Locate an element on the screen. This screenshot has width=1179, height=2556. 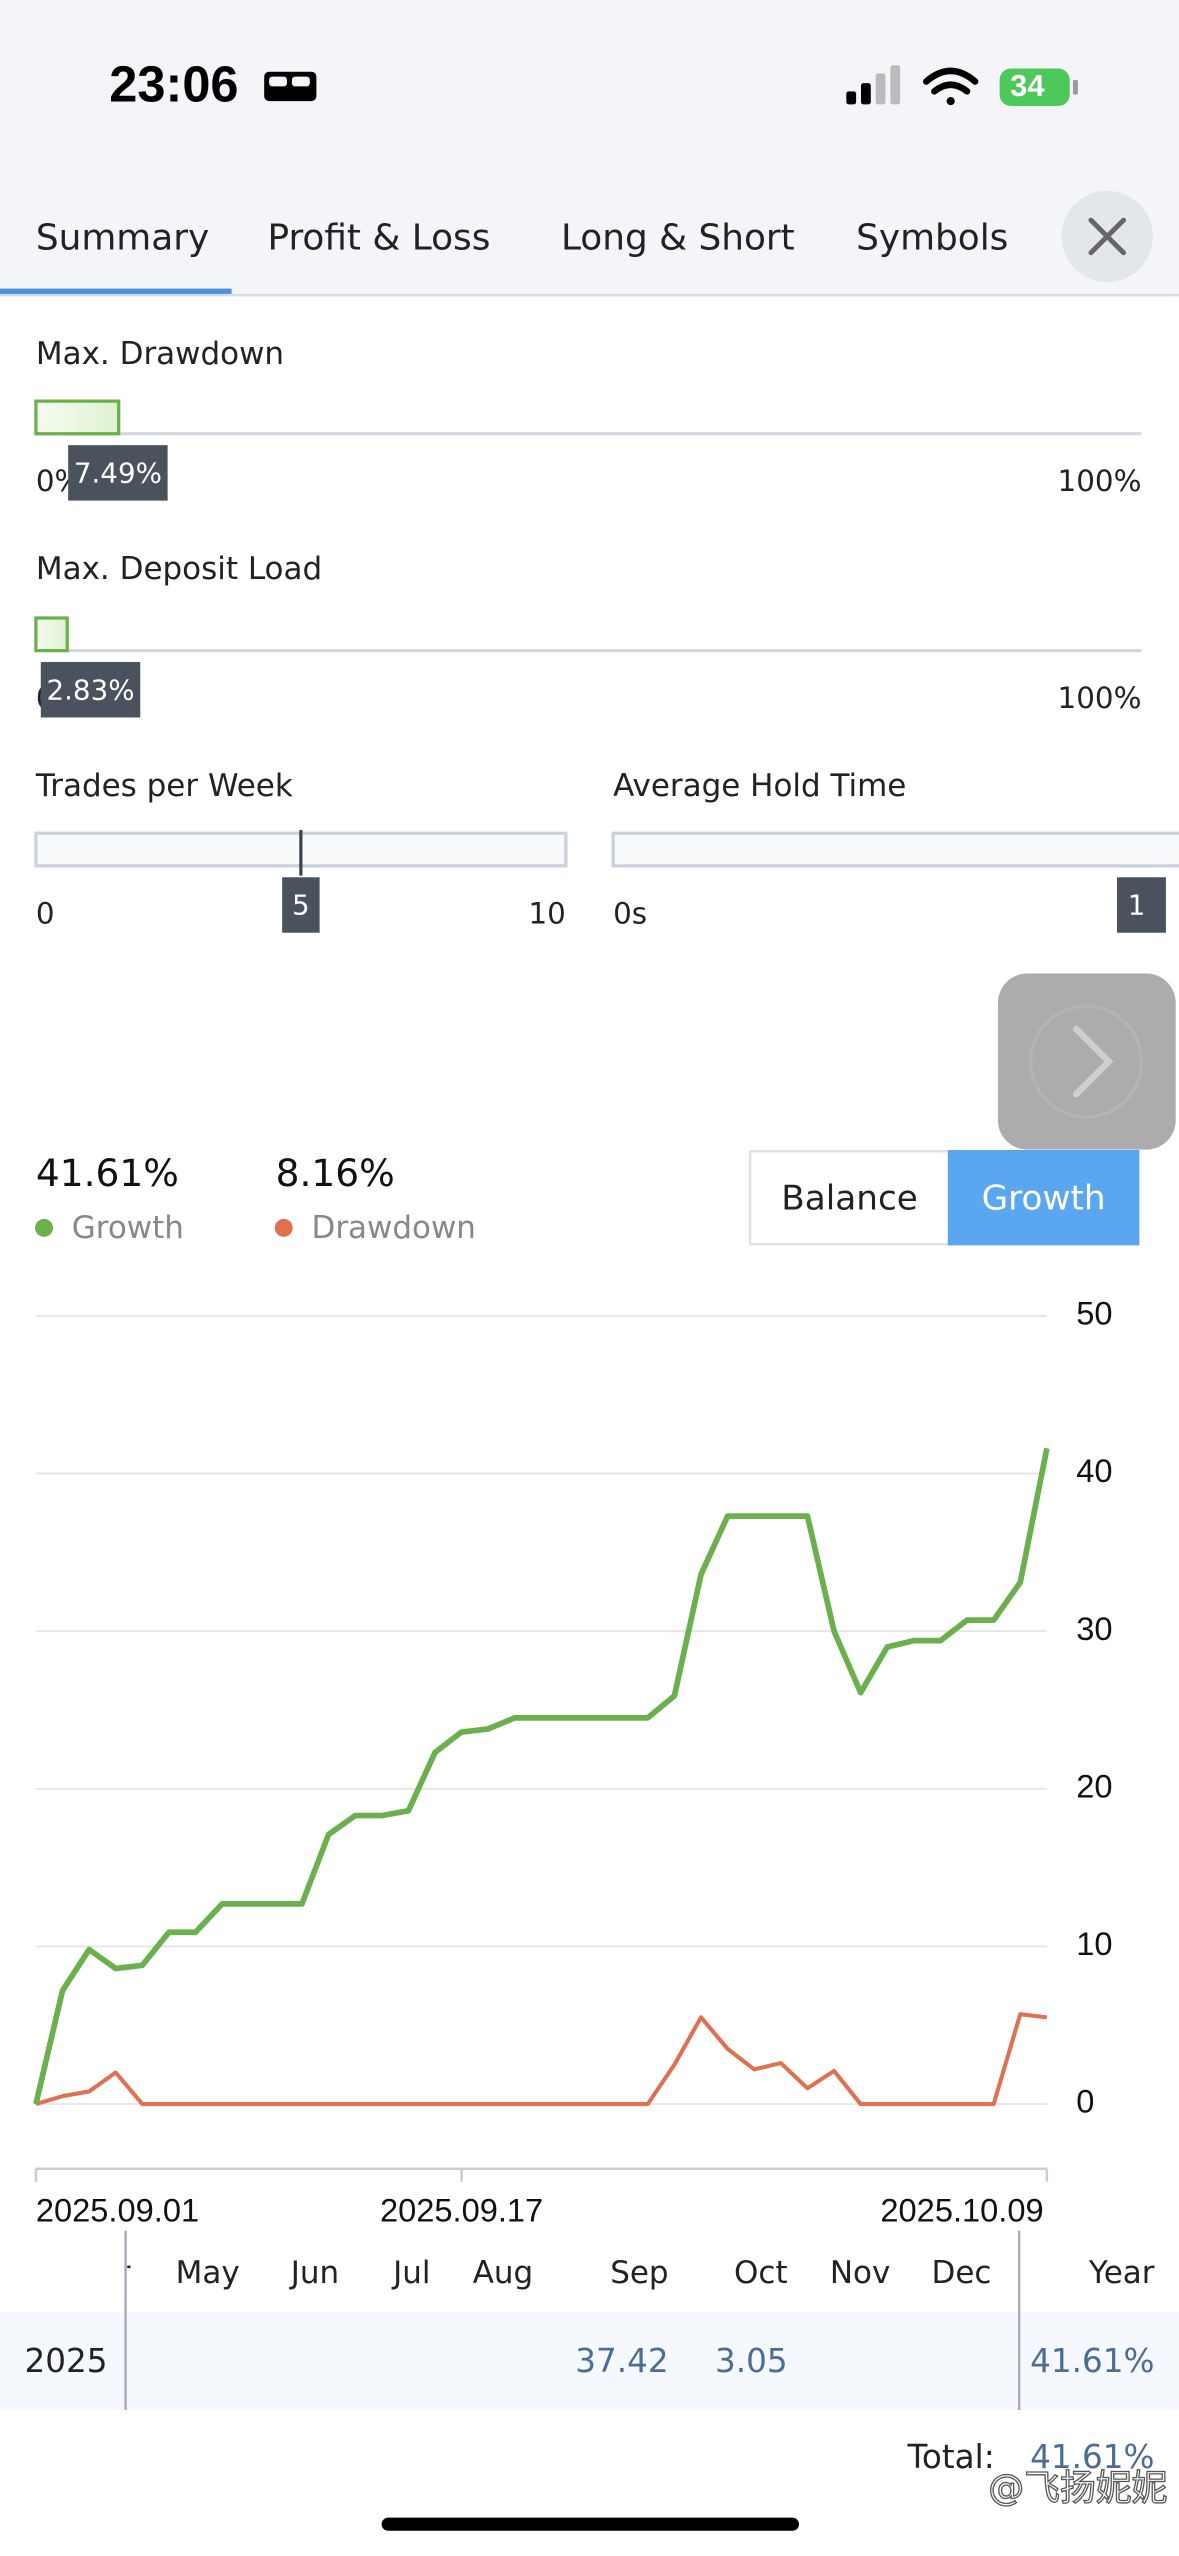
slider-tick-label: 10 is located at coordinates (547, 913).